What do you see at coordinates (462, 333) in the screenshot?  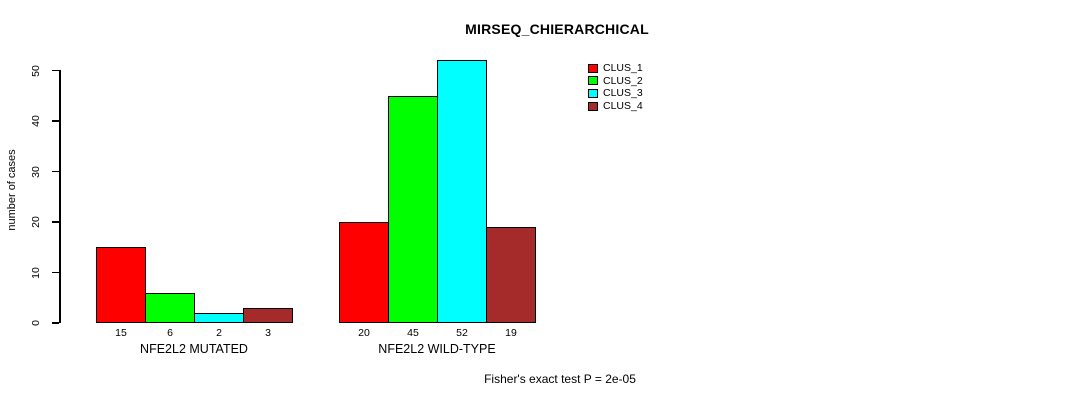 I see `bar-value-label: 52` at bounding box center [462, 333].